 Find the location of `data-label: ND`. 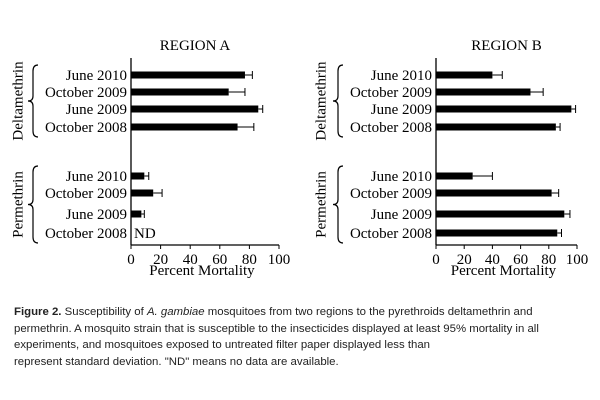

data-label: ND is located at coordinates (145, 234).